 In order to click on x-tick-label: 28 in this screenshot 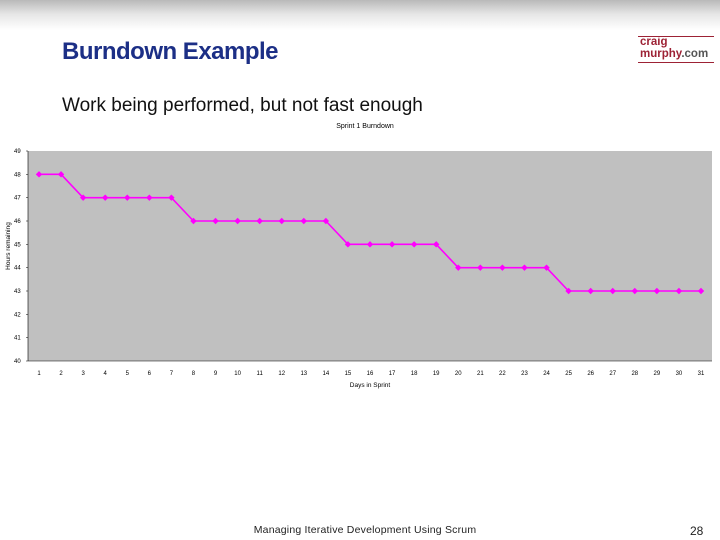, I will do `click(634, 374)`.